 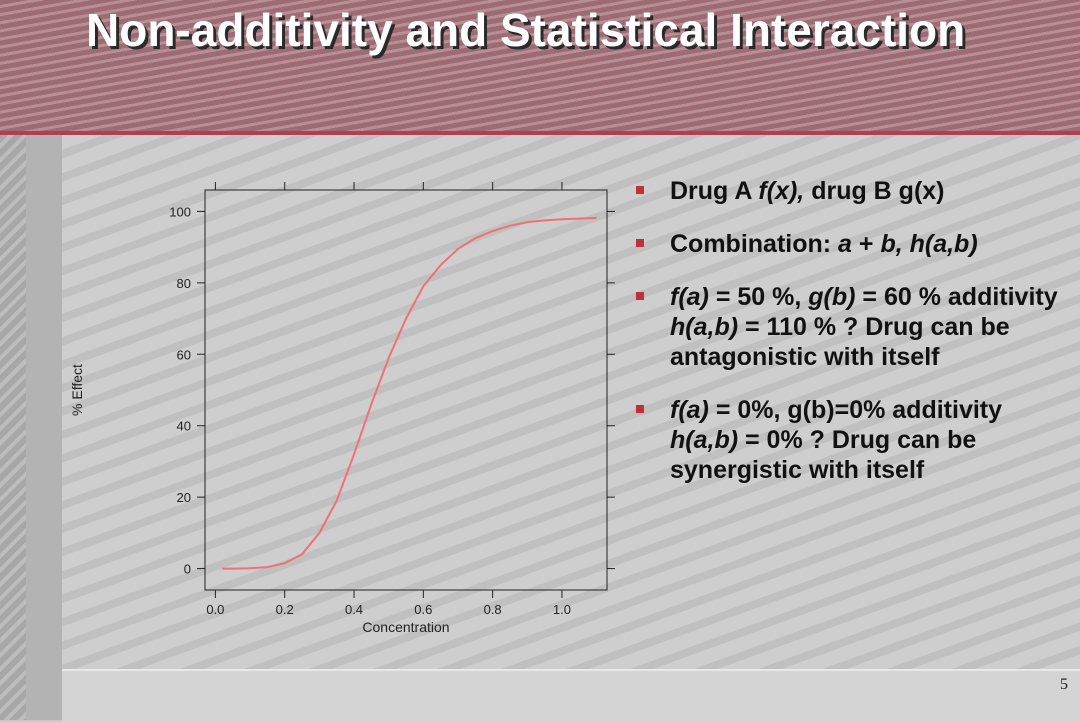 What do you see at coordinates (1064, 684) in the screenshot?
I see `page-number: 5` at bounding box center [1064, 684].